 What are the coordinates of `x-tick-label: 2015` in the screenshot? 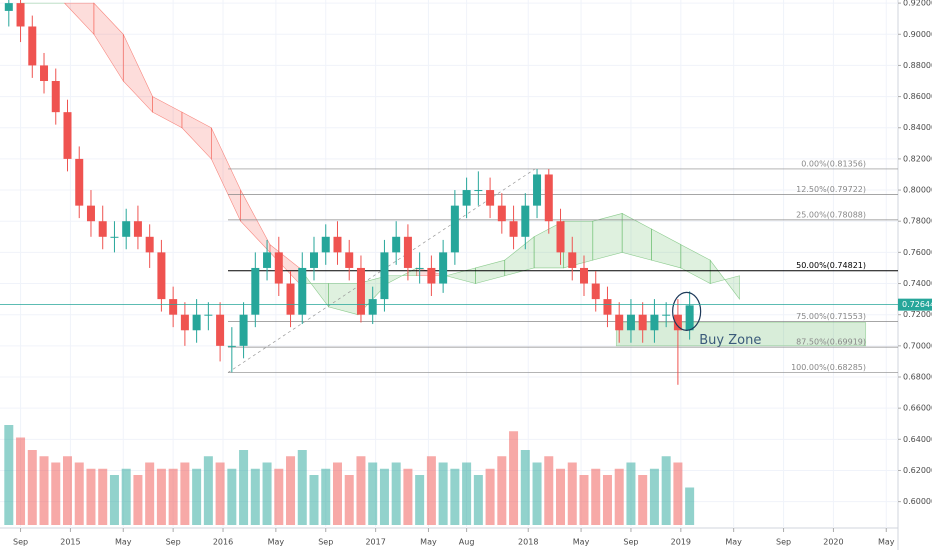 It's located at (70, 542).